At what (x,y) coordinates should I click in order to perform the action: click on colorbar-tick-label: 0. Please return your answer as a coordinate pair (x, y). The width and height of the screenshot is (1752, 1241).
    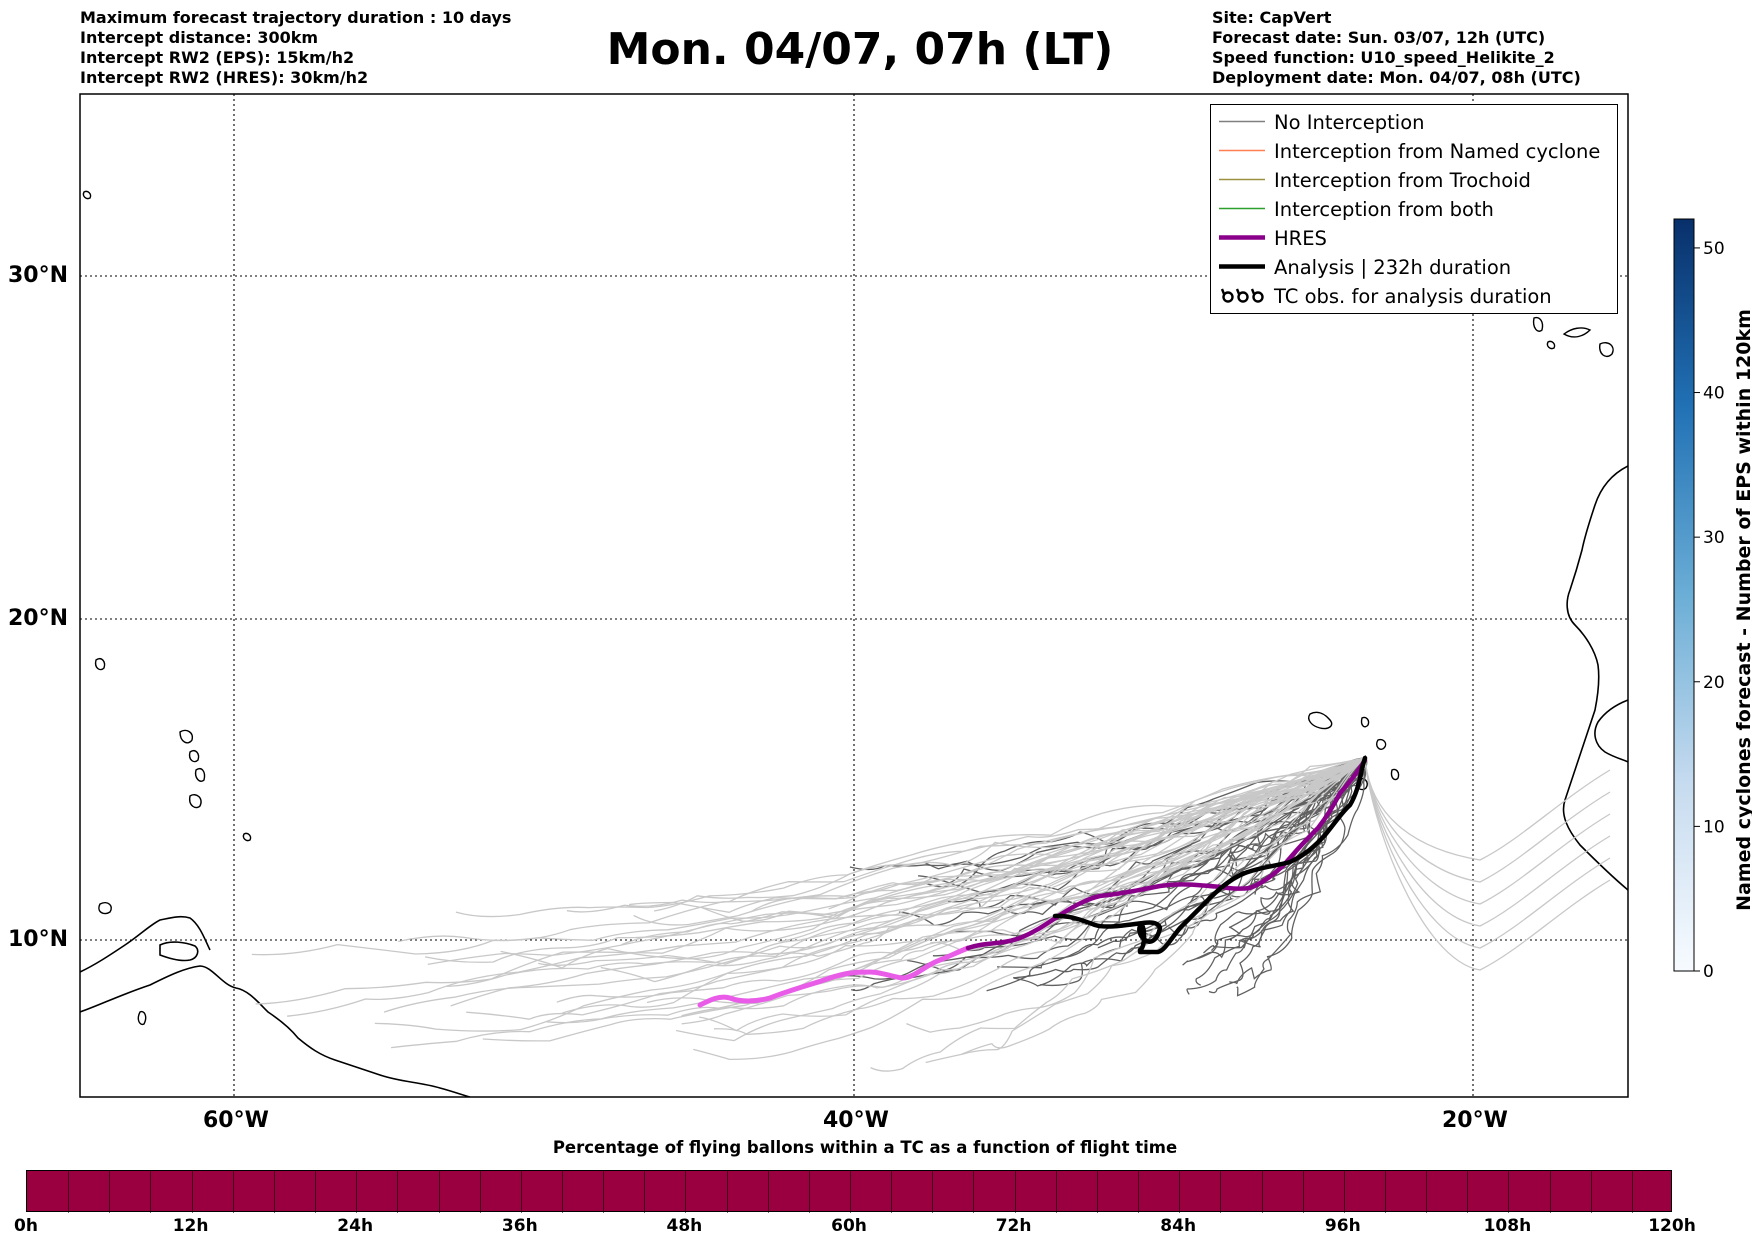
    Looking at the image, I should click on (1708, 972).